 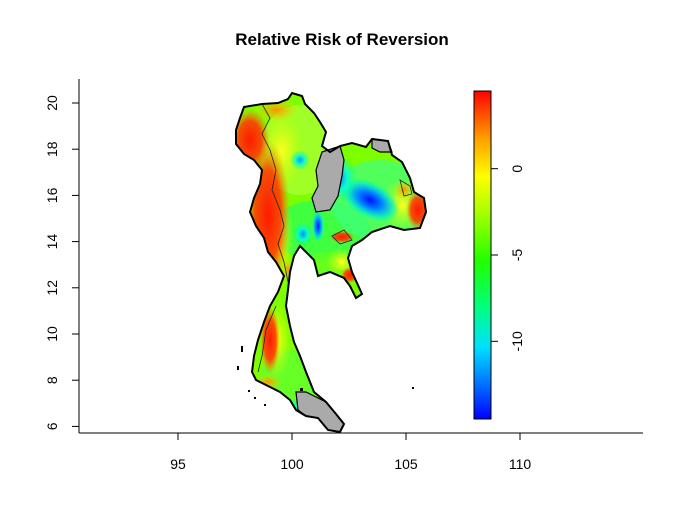 I want to click on y-tick-label: 20, so click(x=52, y=103).